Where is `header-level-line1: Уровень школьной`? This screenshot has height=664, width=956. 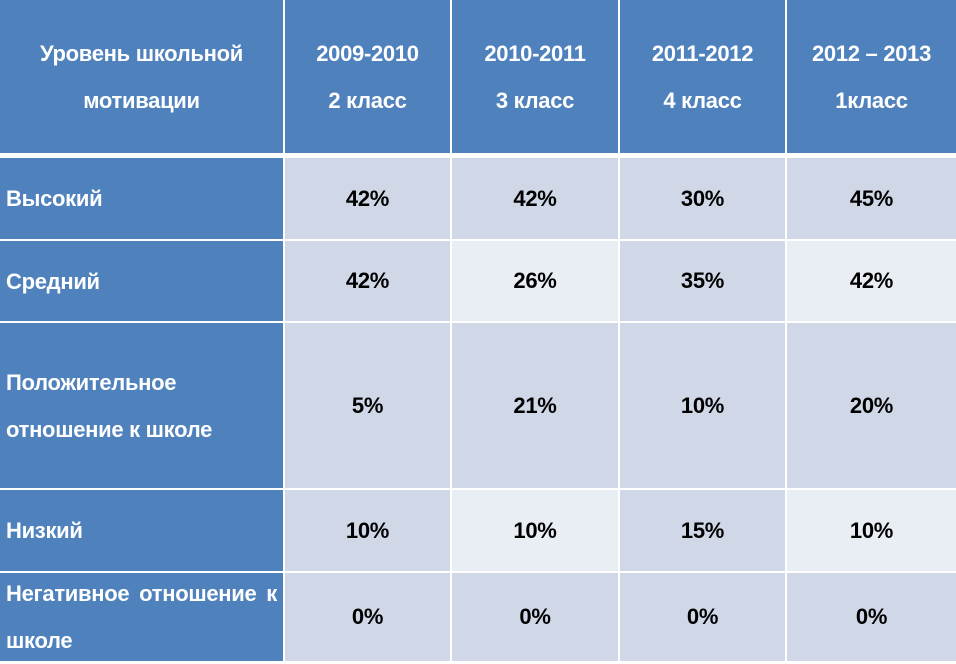 header-level-line1: Уровень школьной is located at coordinates (141, 53).